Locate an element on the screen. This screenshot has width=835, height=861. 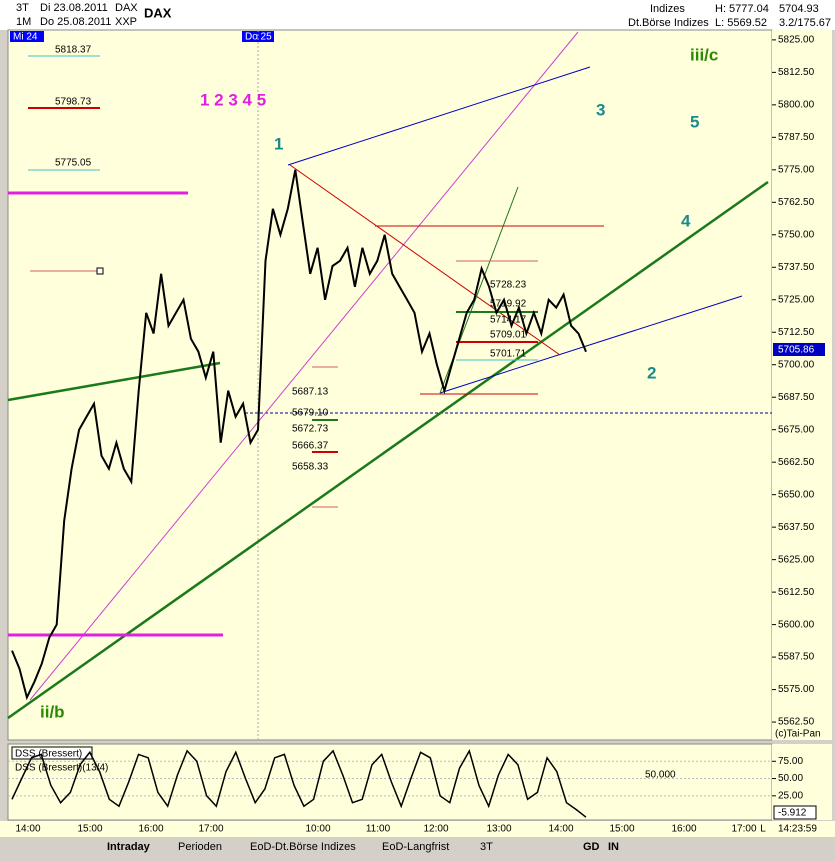
y-tick-label: 5787.50 is located at coordinates (796, 137).